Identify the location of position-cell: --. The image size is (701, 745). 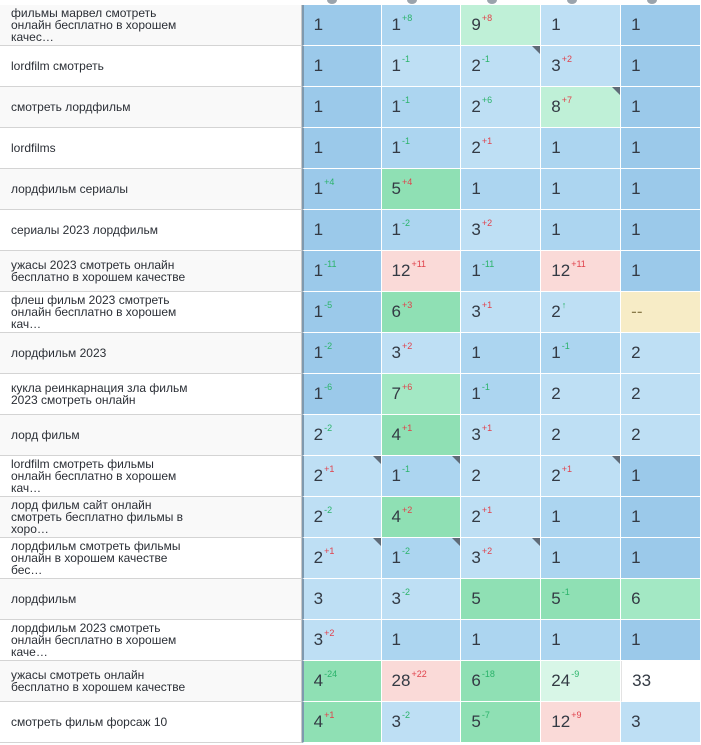
(661, 312).